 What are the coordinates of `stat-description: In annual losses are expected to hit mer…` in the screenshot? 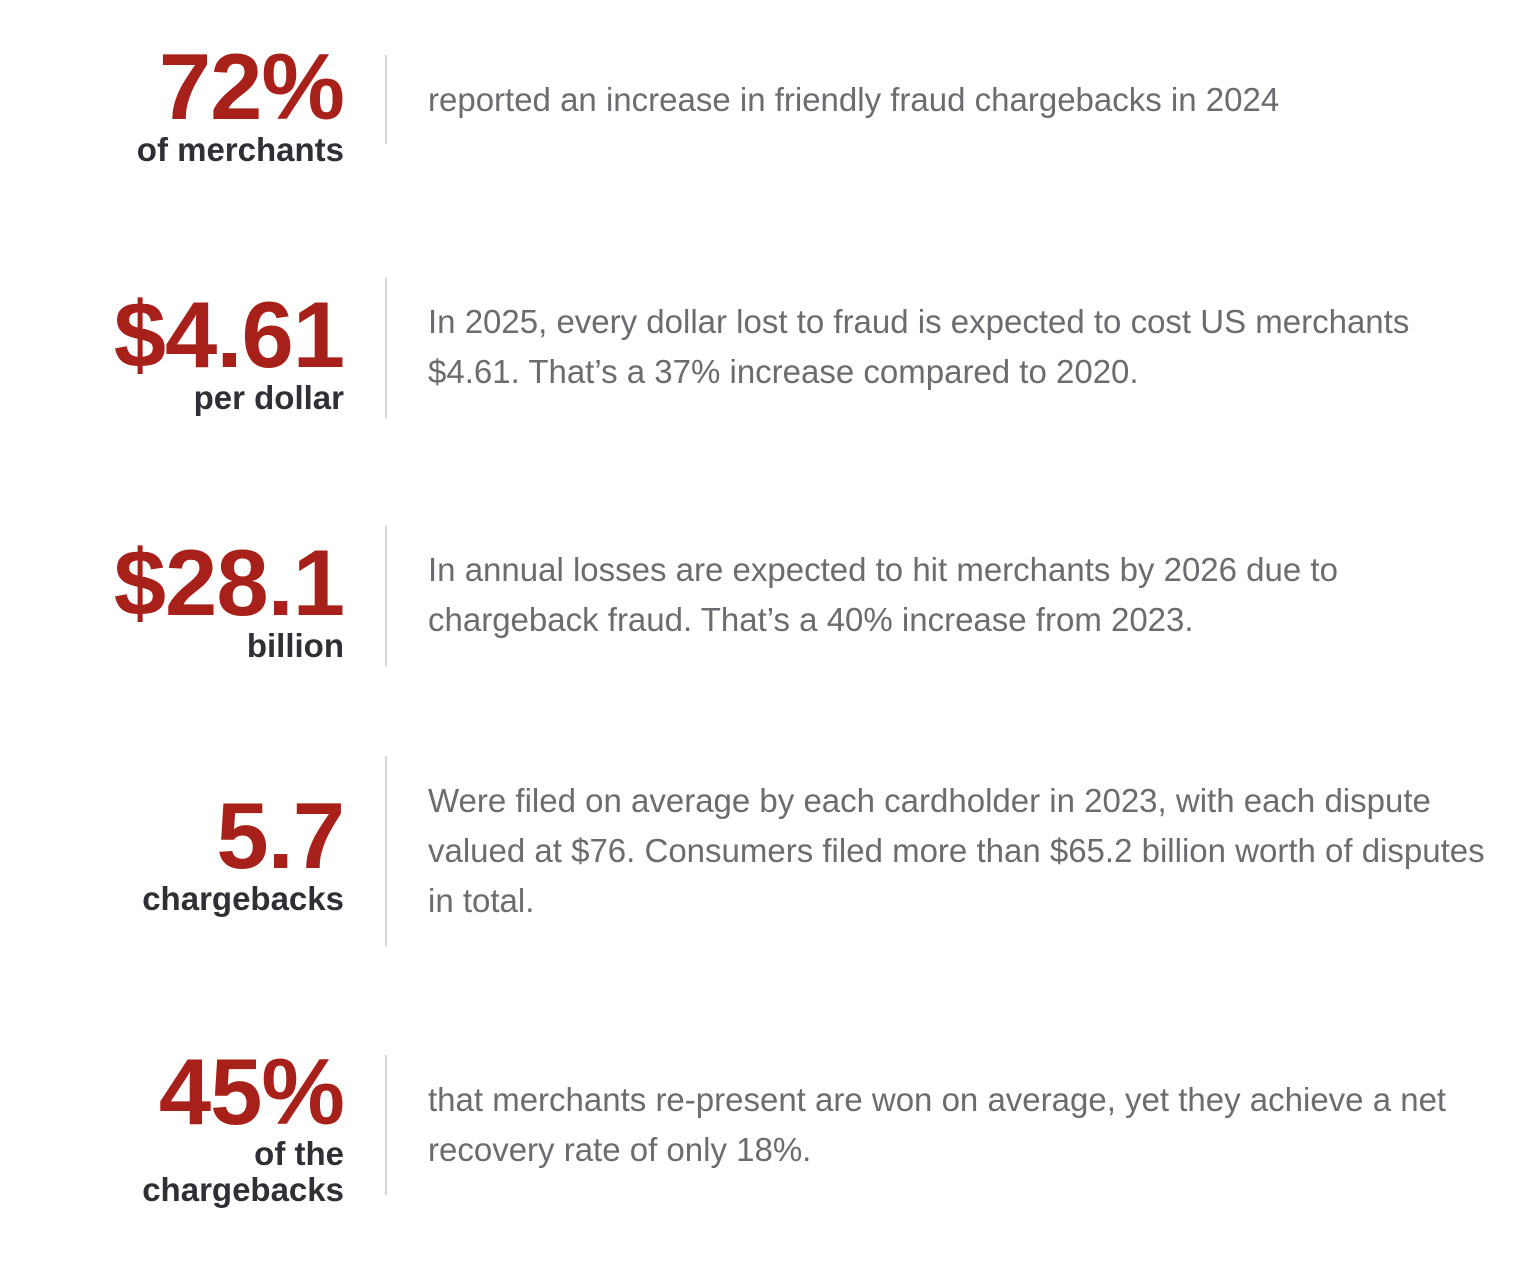 It's located at (883, 594).